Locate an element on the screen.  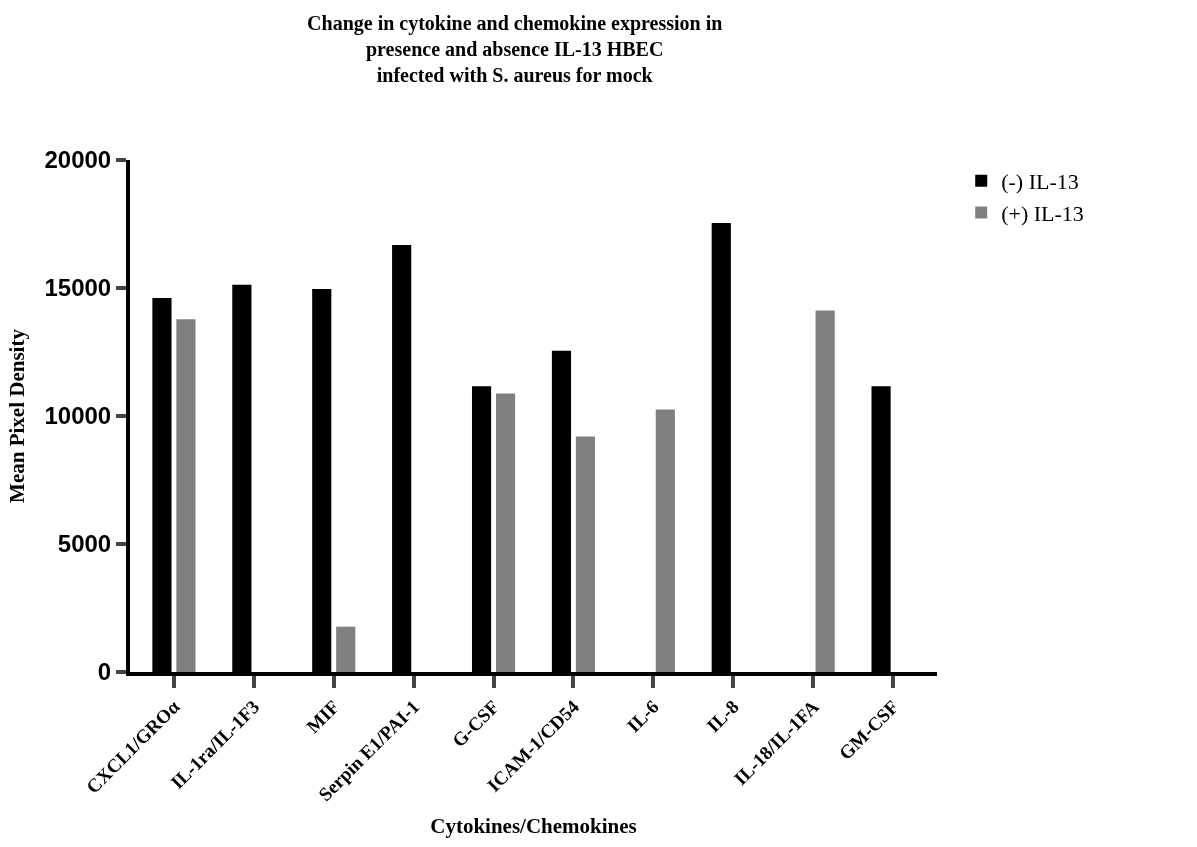
y-axis-title: Mean Pixel Density is located at coordinates (17, 415).